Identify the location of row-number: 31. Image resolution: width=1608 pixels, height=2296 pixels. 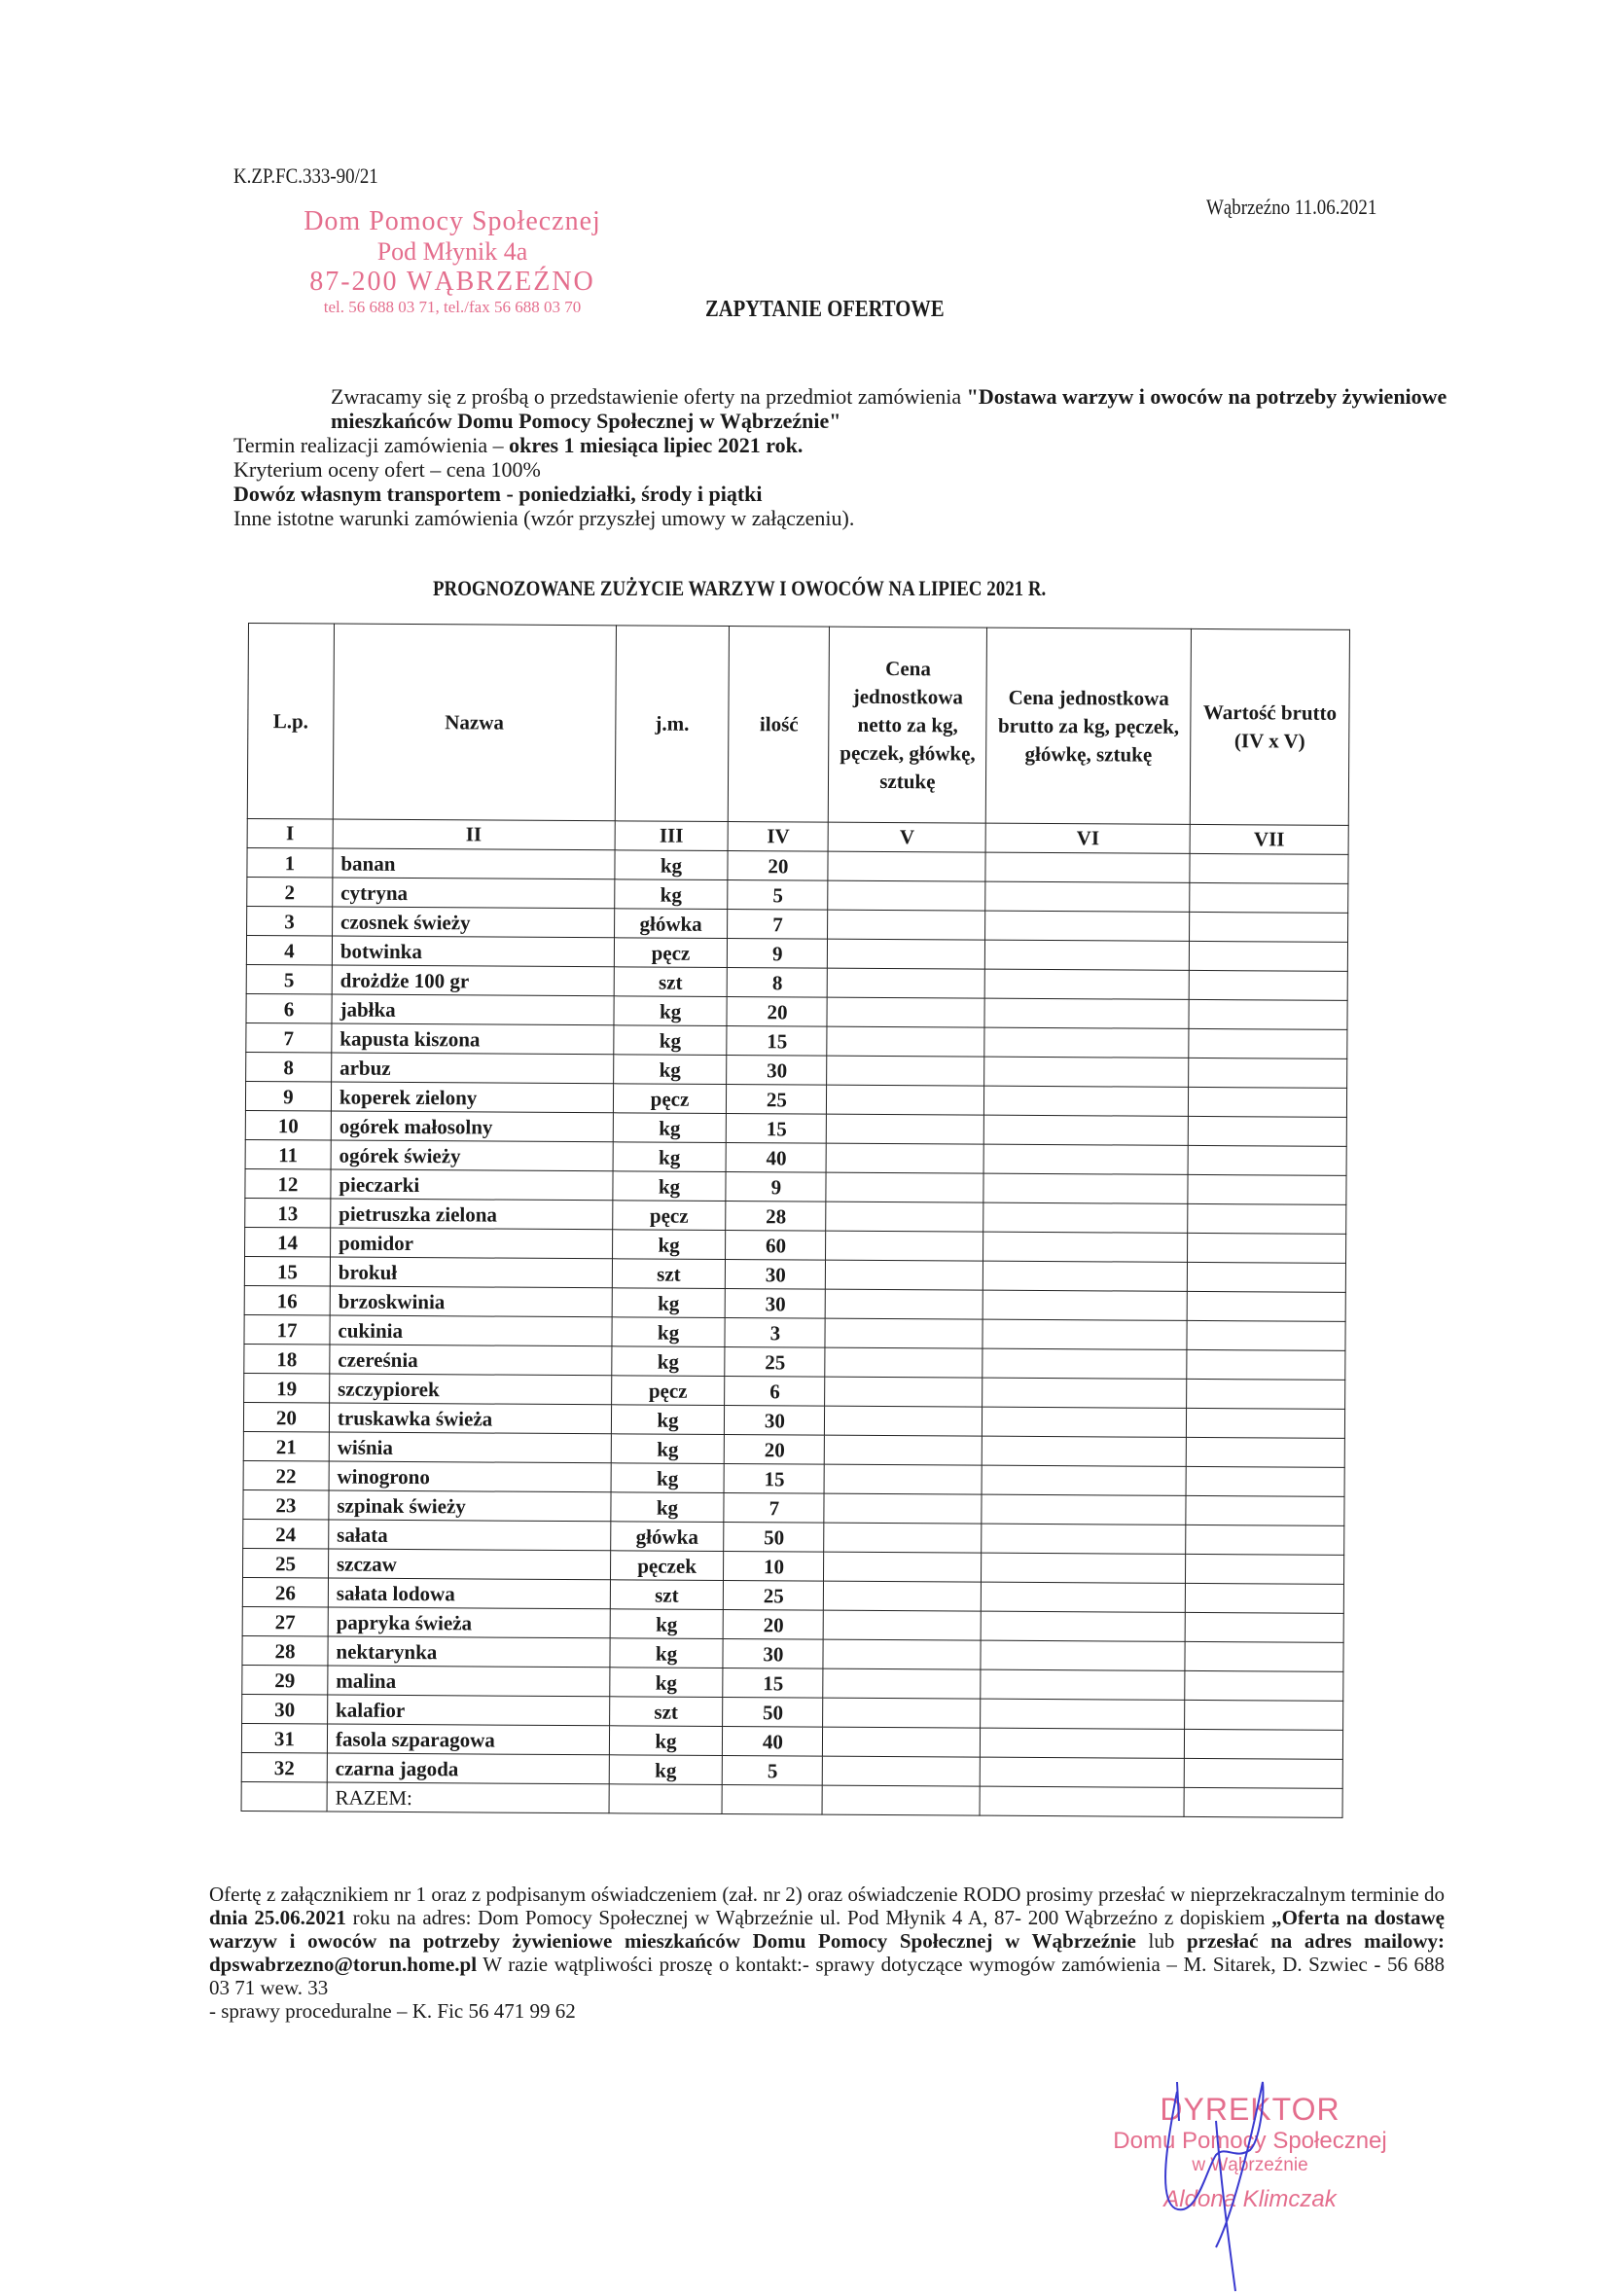
(284, 1738).